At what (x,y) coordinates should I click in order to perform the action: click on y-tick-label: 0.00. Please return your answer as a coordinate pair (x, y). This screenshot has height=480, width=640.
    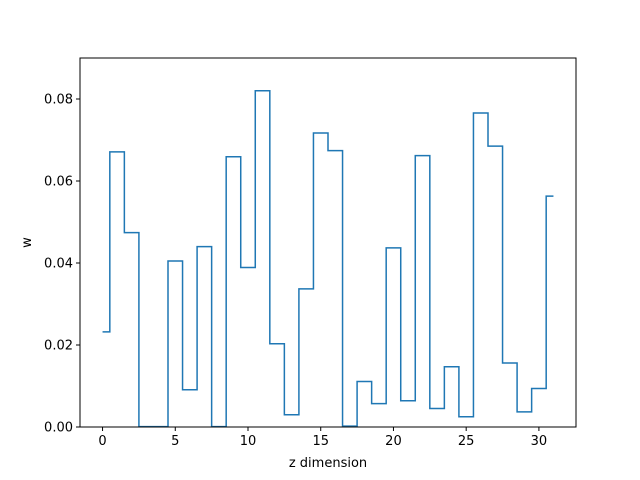
    Looking at the image, I should click on (58, 428).